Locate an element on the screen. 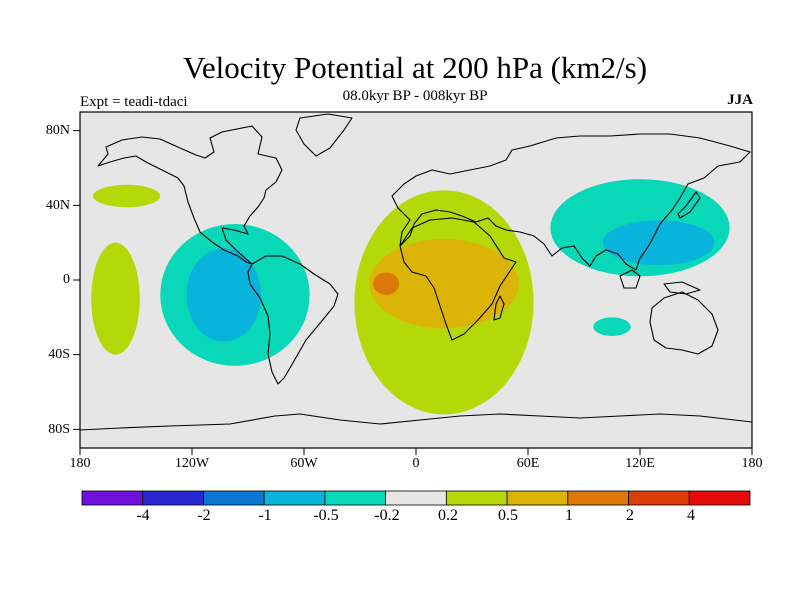  anomaly-africa-positive-mid is located at coordinates (444, 283).